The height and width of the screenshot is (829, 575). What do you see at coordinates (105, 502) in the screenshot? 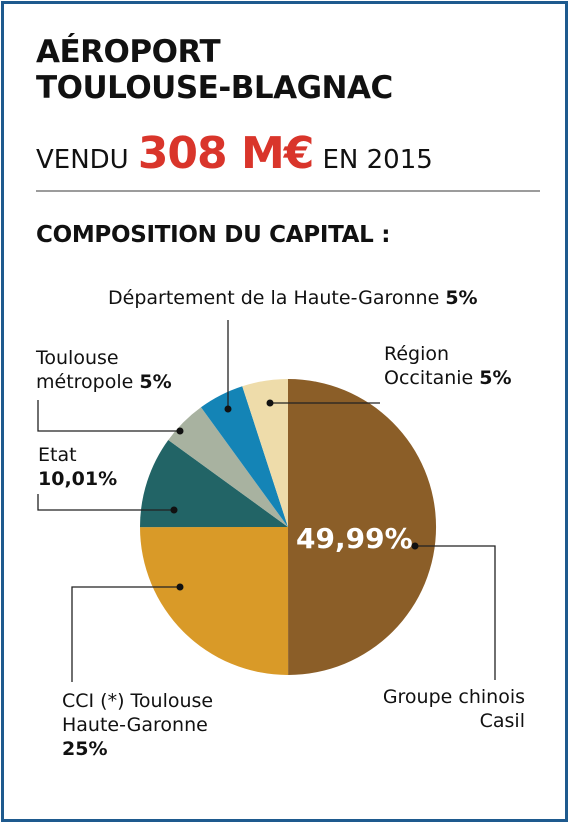
I see `leader-line-etat` at bounding box center [105, 502].